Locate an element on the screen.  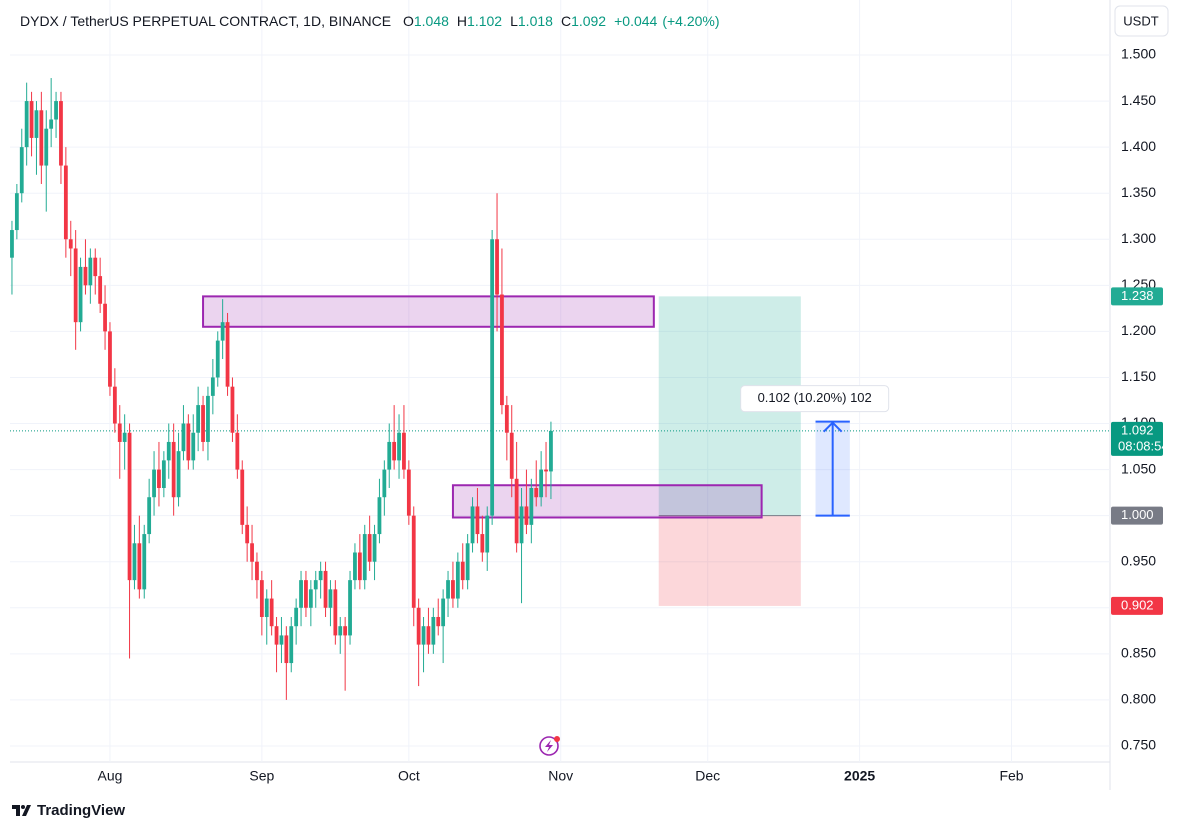
y-tick-label: 1.500 is located at coordinates (1138, 54).